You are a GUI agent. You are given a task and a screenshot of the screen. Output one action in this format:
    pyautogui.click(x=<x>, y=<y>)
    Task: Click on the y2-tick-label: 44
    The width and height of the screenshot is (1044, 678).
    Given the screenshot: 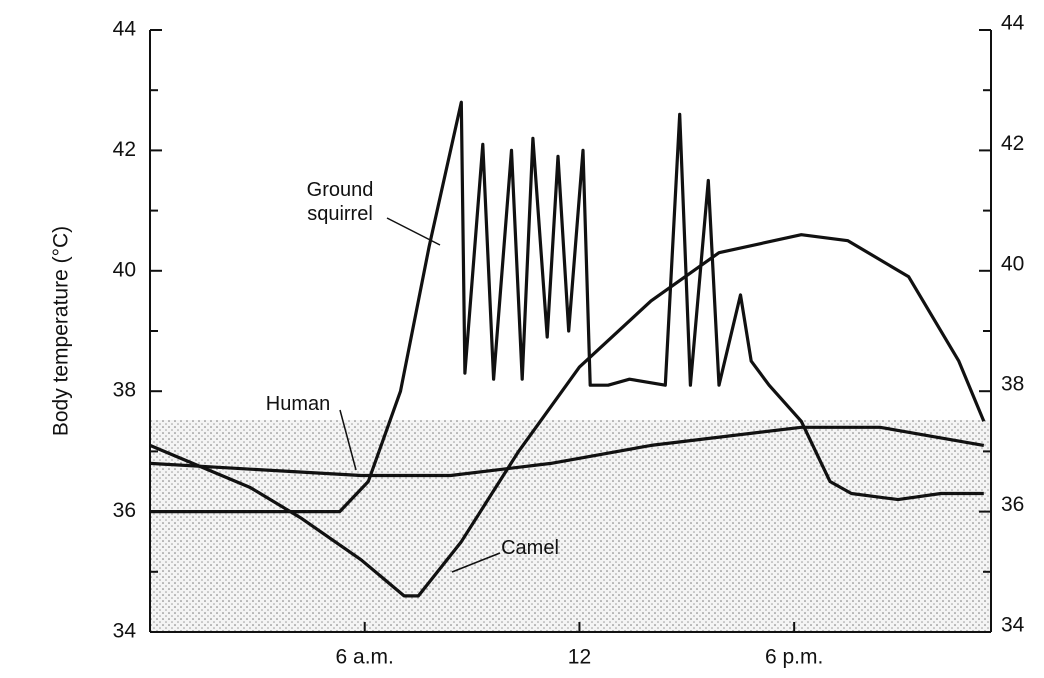 What is the action you would take?
    pyautogui.click(x=1013, y=23)
    